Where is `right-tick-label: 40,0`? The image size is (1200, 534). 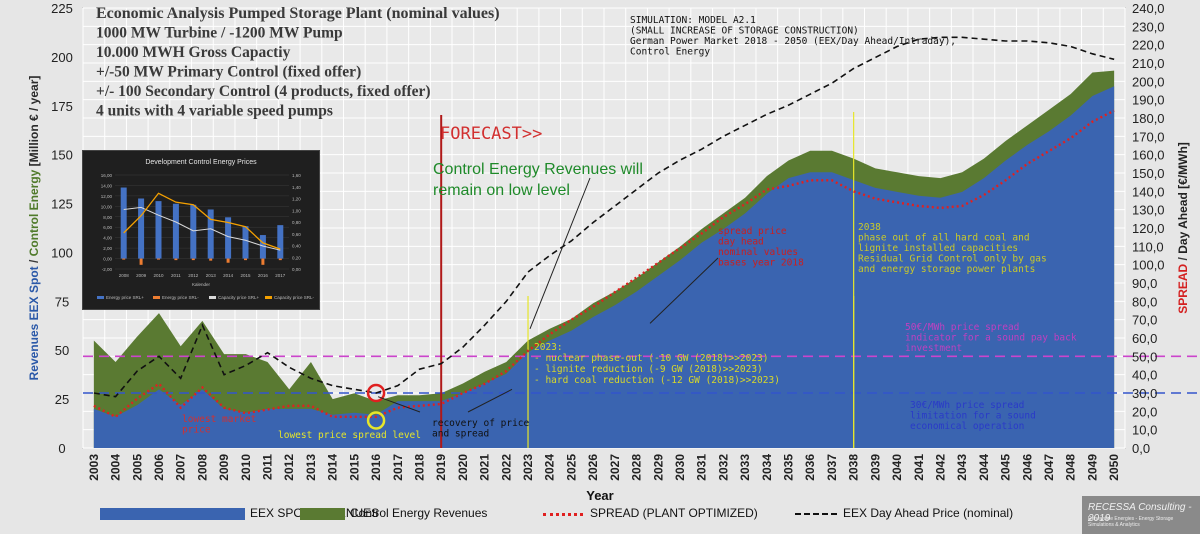 right-tick-label: 40,0 is located at coordinates (1144, 375).